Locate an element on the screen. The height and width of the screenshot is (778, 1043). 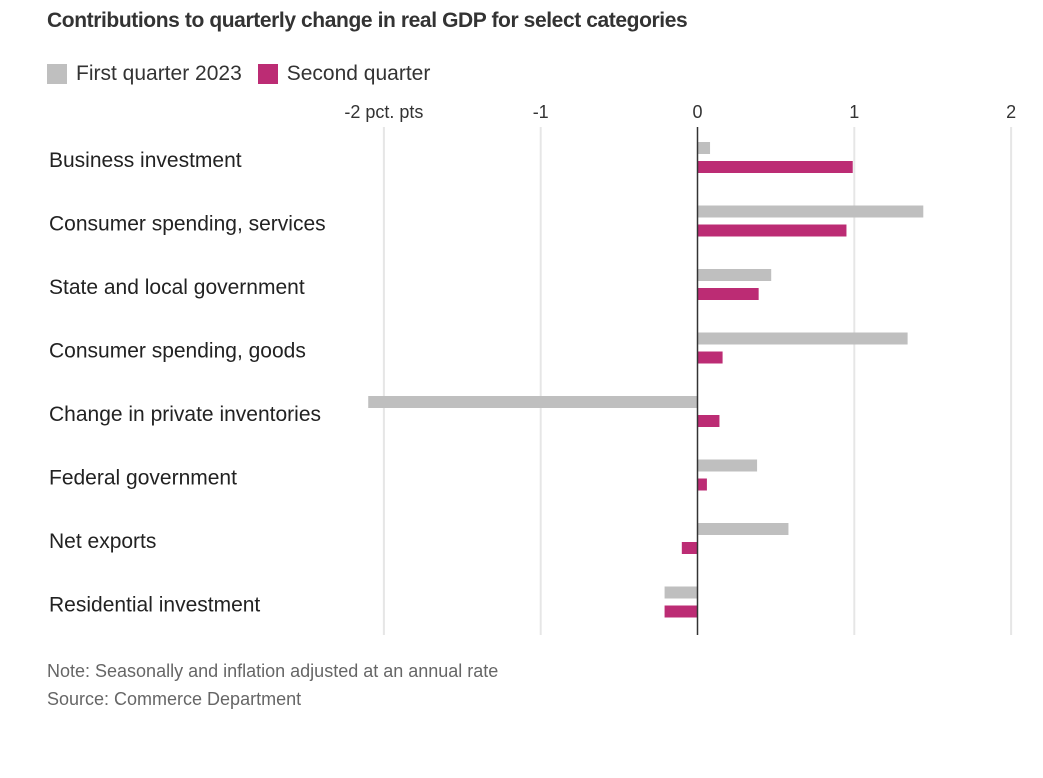
category-label: Business investment is located at coordinates (145, 160).